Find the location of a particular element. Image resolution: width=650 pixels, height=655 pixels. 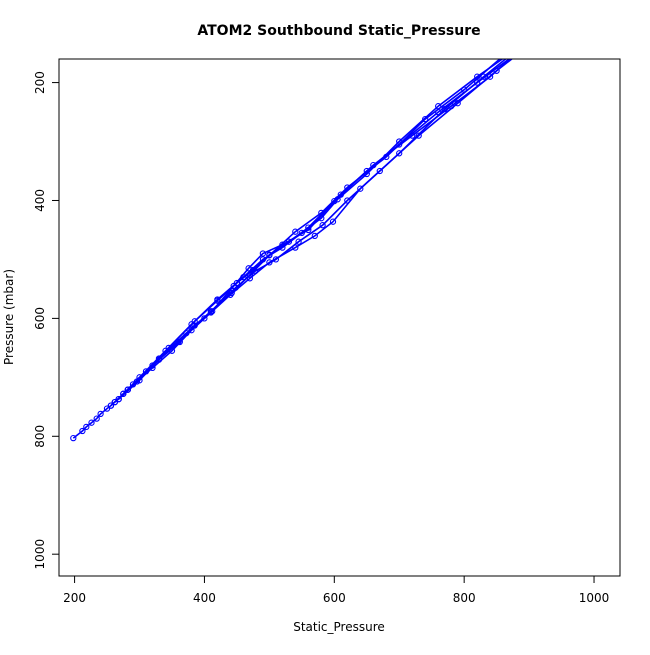

x-tick-label: 800 is located at coordinates (464, 598).